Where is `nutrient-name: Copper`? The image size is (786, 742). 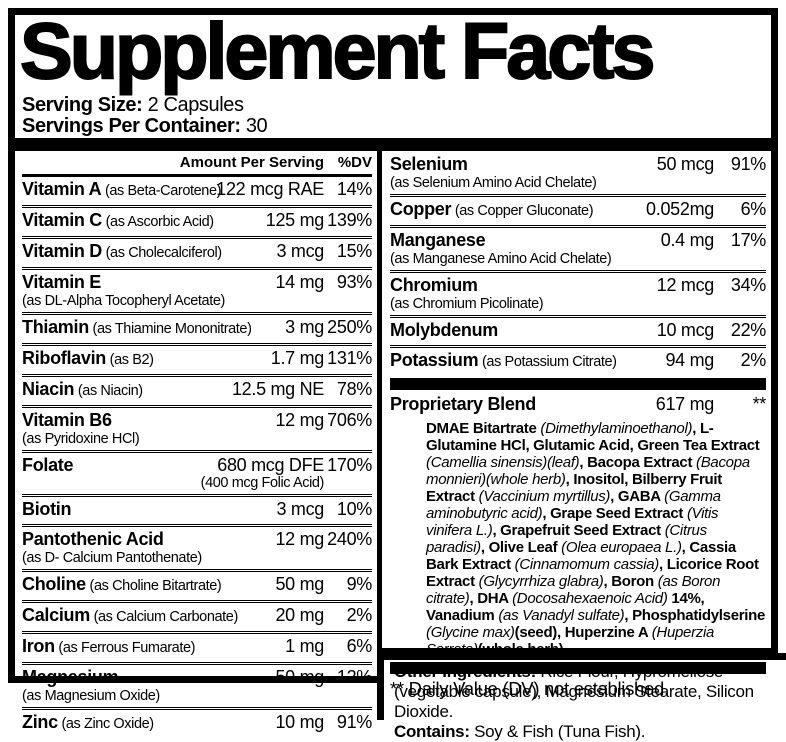 nutrient-name: Copper is located at coordinates (421, 209).